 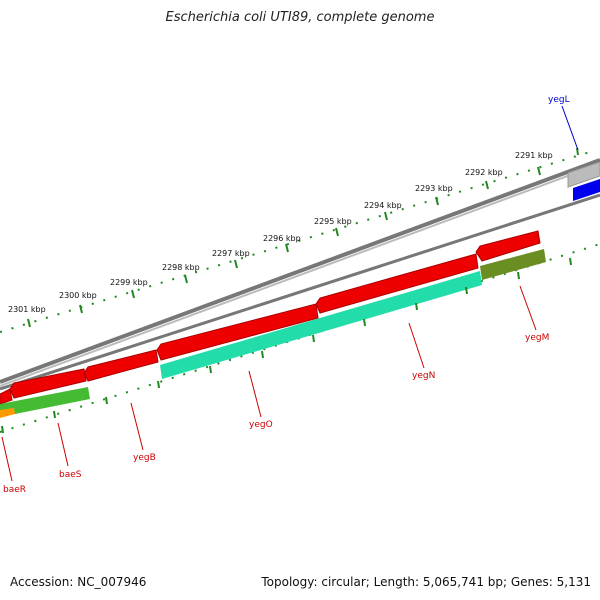 I want to click on cog-bar-baeS-yegB, so click(x=45, y=402).